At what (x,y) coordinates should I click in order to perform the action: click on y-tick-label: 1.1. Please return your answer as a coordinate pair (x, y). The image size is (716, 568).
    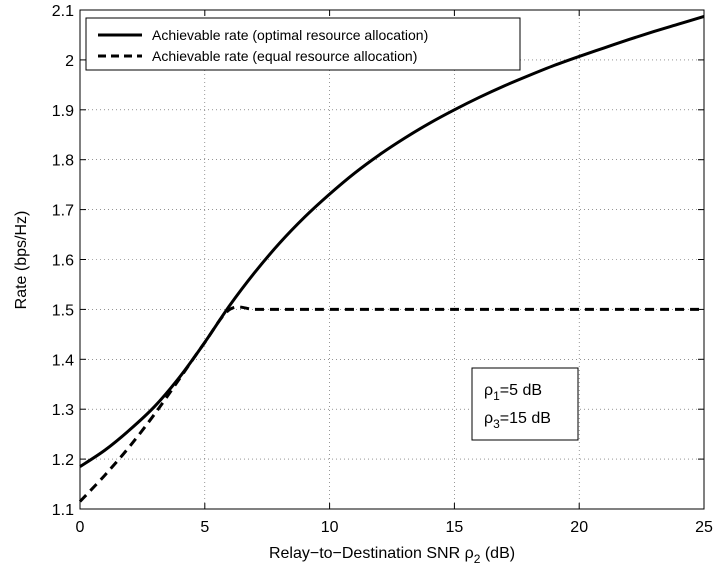
    Looking at the image, I should click on (63, 510).